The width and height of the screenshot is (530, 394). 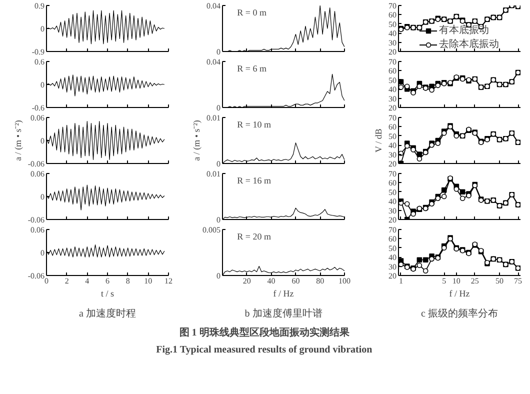 I want to click on x-tick-label: 12, so click(x=168, y=281).